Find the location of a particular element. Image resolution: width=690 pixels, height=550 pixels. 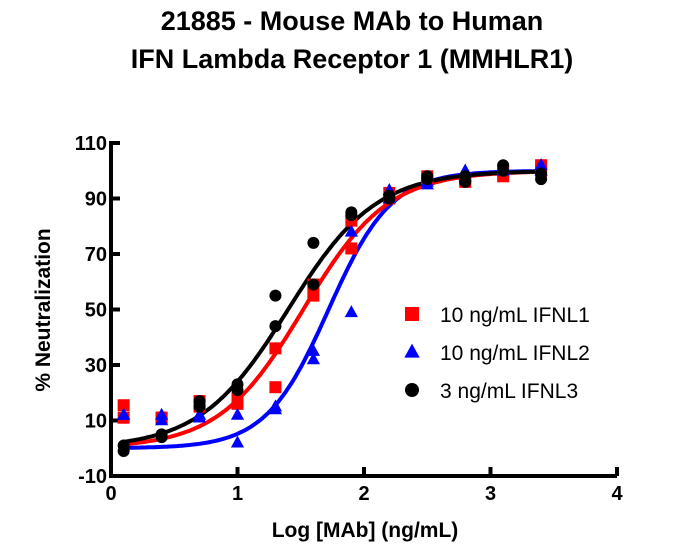

y-tick-label: 30 is located at coordinates (96, 366).